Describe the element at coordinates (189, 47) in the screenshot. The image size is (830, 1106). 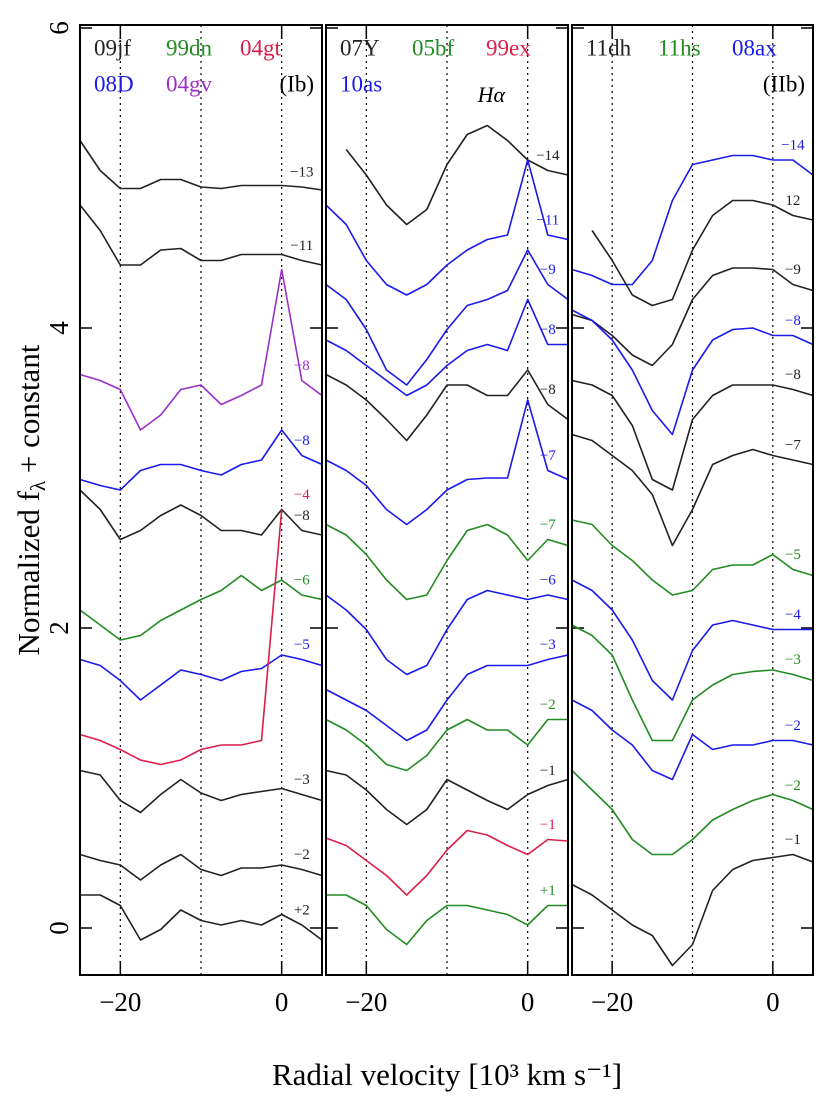
I see `legend-entry: 99dn` at that location.